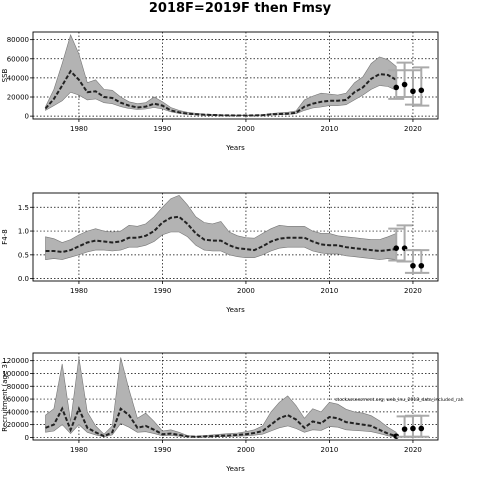 The height and width of the screenshot is (480, 480). What do you see at coordinates (5, 236) in the screenshot?
I see `y-axis-label: F4-8` at bounding box center [5, 236].